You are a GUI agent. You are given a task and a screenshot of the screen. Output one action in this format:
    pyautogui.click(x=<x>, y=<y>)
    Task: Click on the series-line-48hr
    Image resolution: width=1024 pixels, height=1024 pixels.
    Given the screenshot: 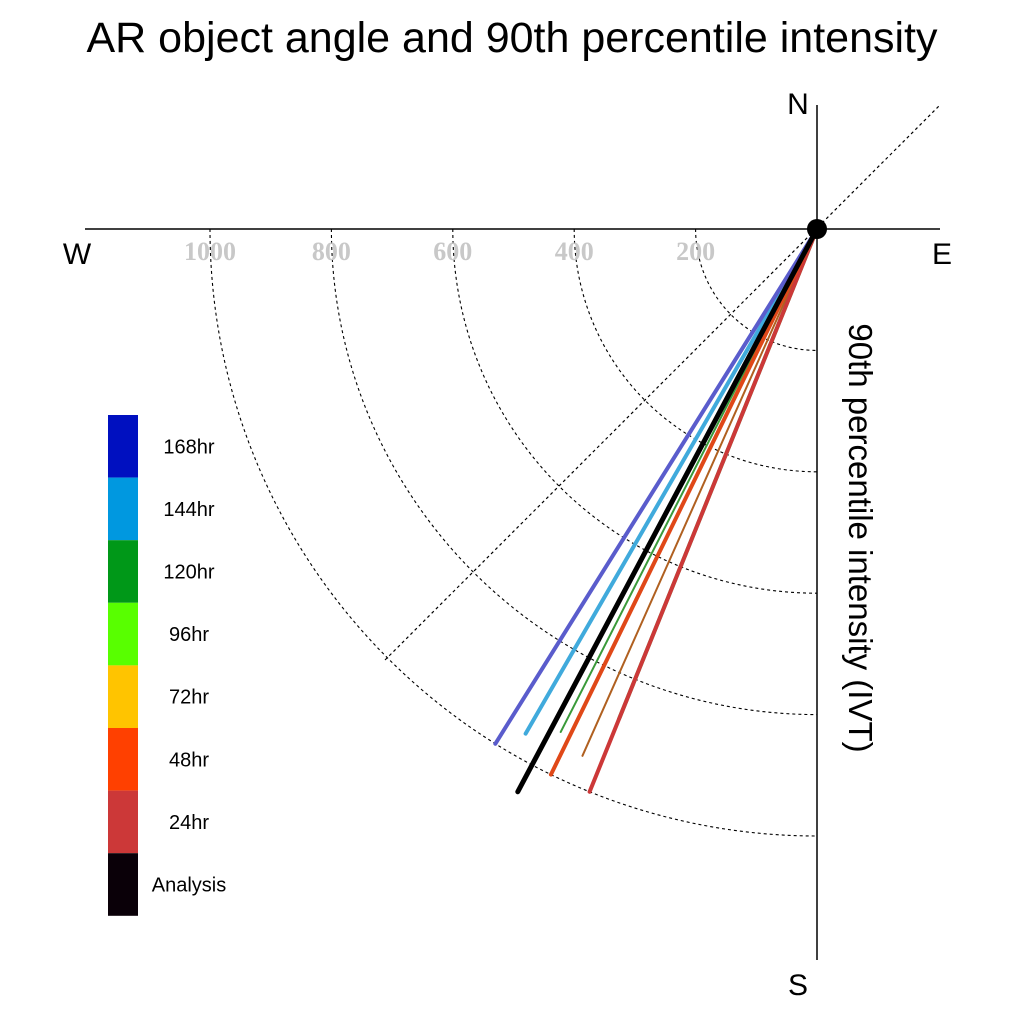 What is the action you would take?
    pyautogui.click(x=683, y=502)
    